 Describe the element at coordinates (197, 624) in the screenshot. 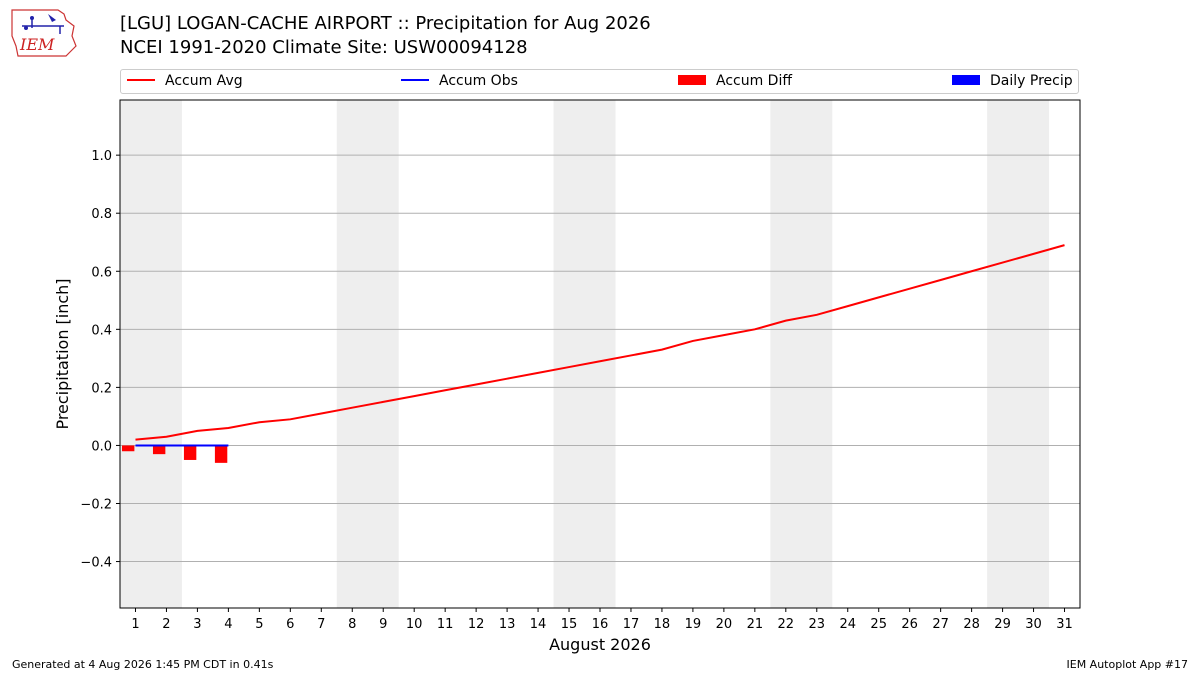

I see `x-tick-label: 3` at that location.